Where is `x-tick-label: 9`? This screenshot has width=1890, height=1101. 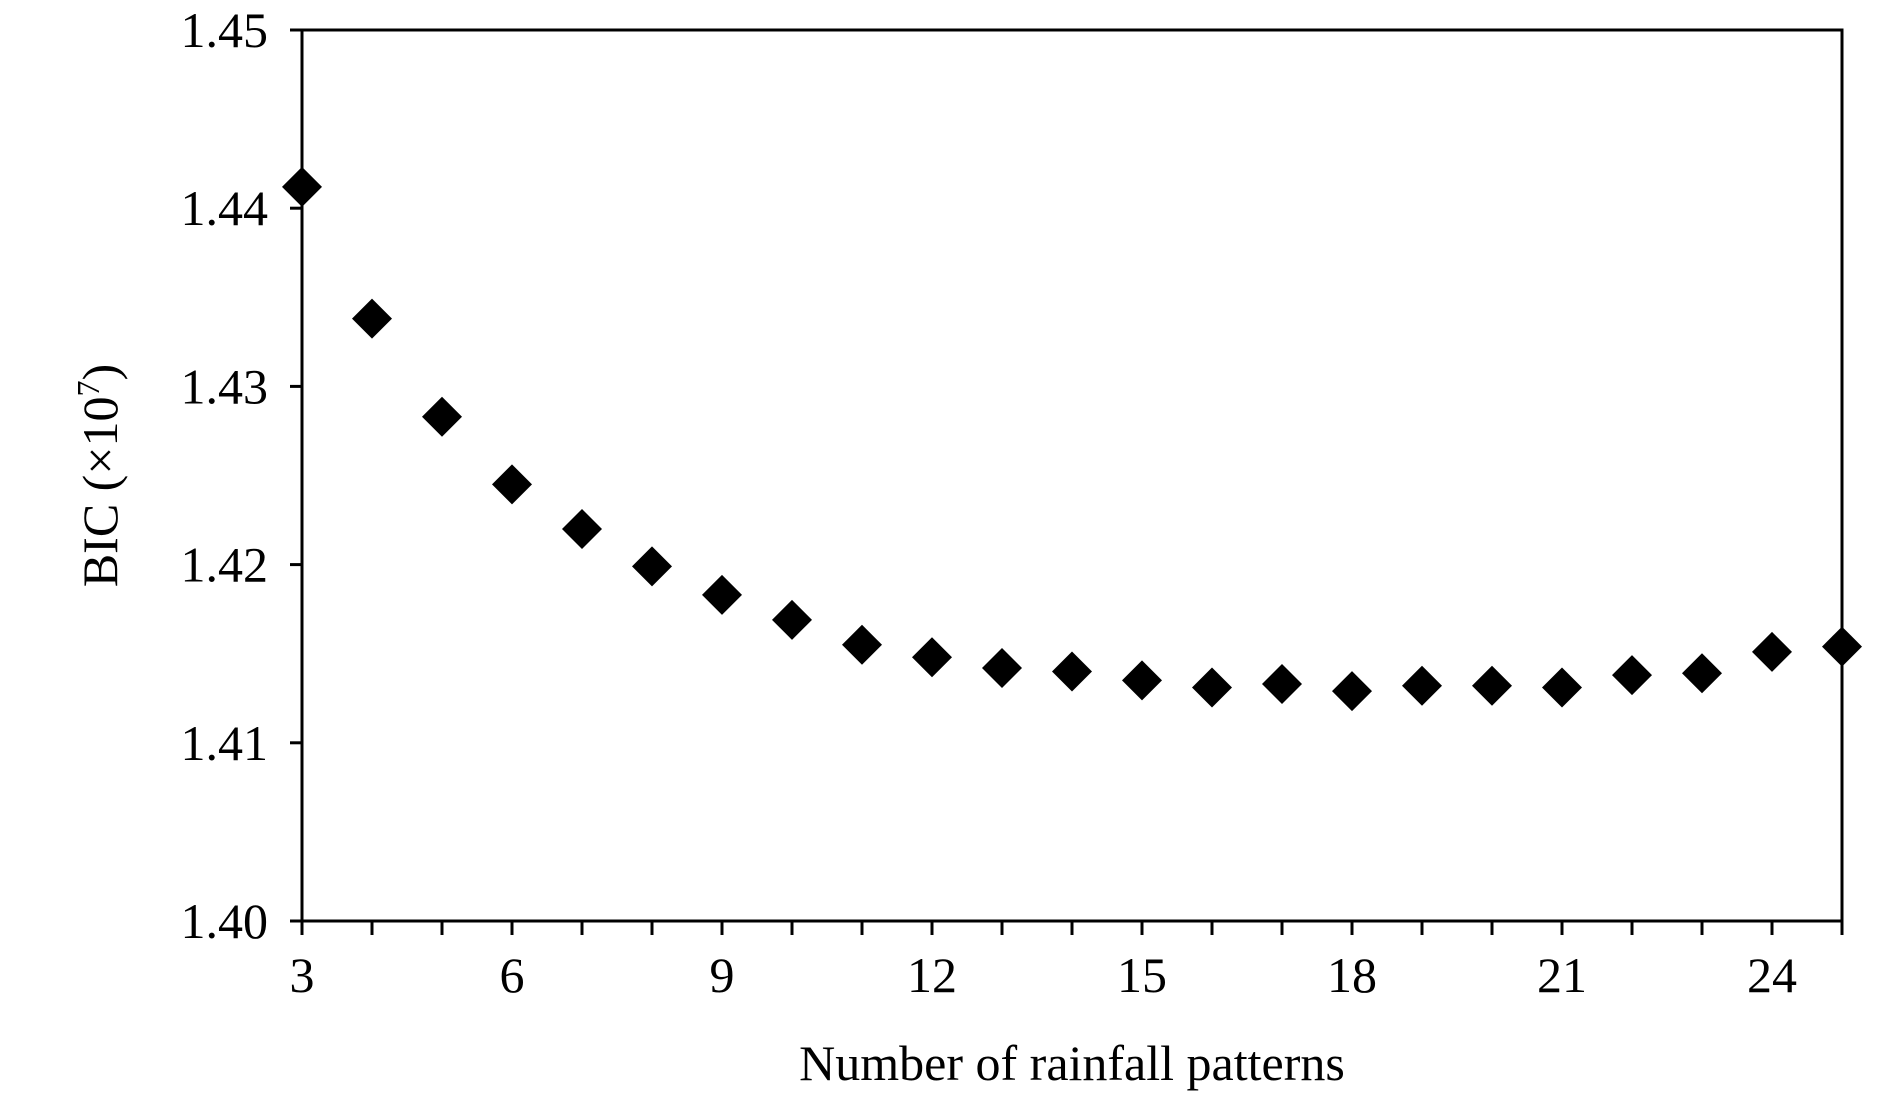 x-tick-label: 9 is located at coordinates (722, 975).